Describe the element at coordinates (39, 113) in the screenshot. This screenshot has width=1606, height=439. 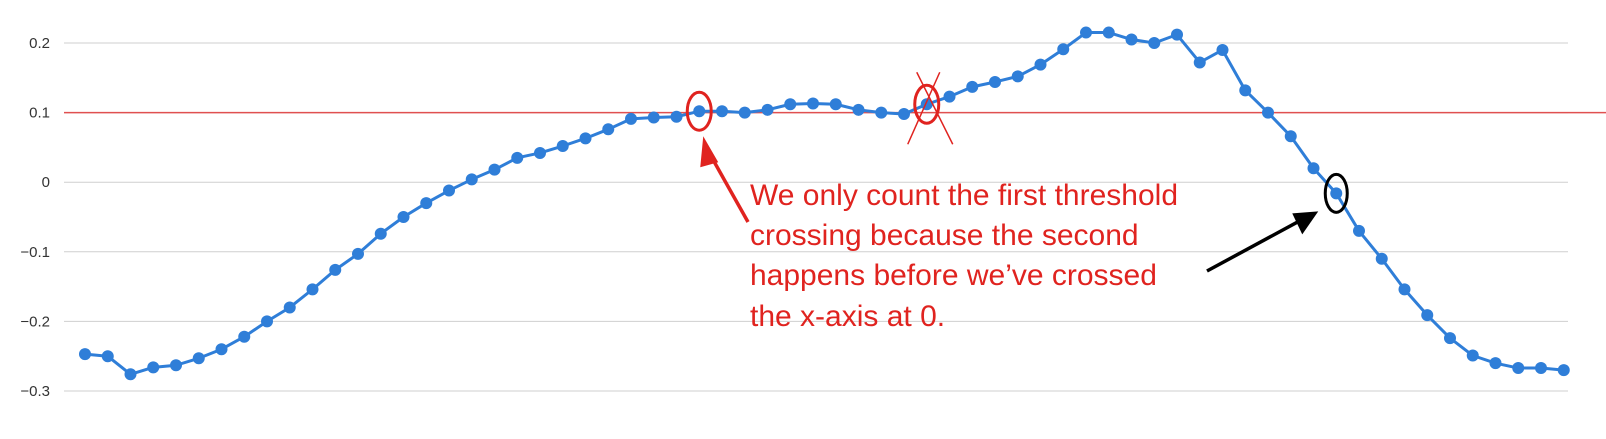
I see `y-tick-label: 0.1` at that location.